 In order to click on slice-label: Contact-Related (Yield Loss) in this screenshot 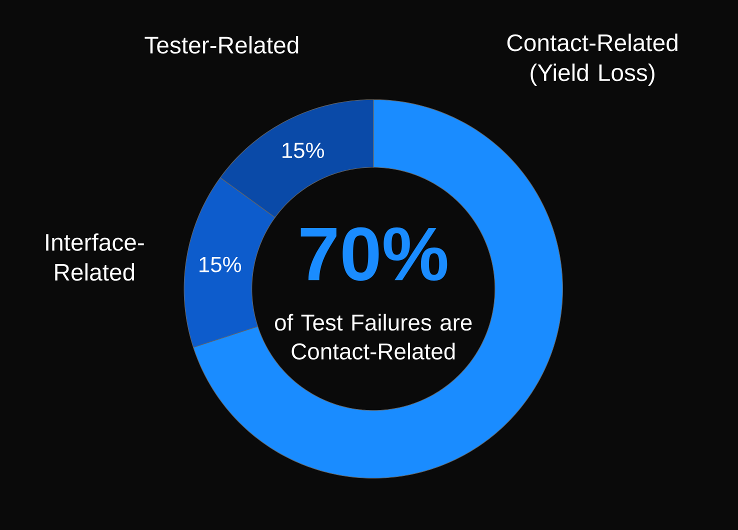, I will do `click(592, 60)`.